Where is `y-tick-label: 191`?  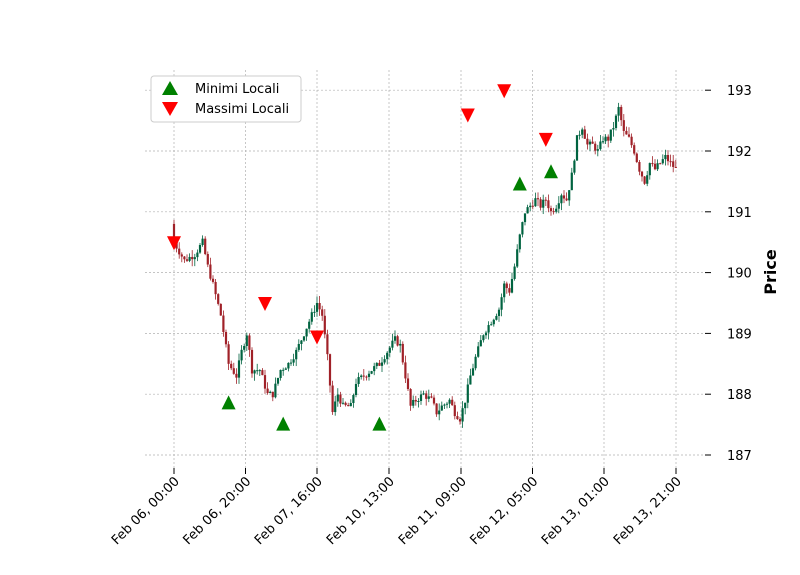
y-tick-label: 191 is located at coordinates (739, 213).